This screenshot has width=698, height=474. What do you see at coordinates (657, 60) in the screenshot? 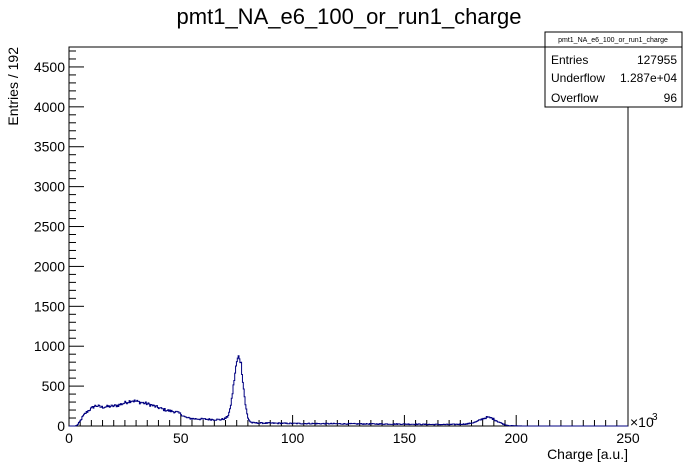
I see `stats-entries-value: 127955` at bounding box center [657, 60].